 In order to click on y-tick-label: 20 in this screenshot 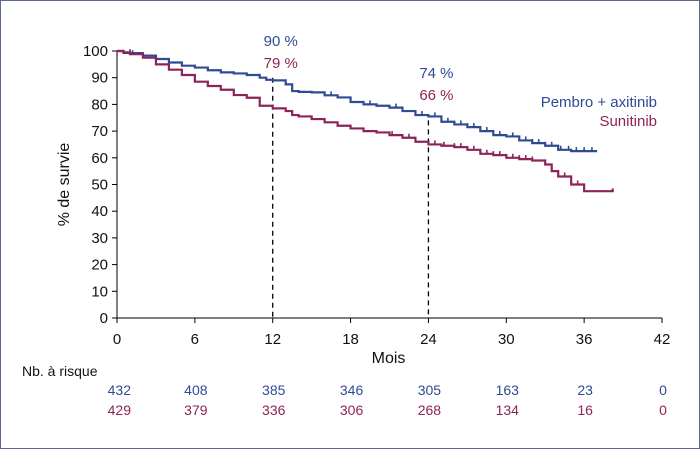, I will do `click(99, 265)`.